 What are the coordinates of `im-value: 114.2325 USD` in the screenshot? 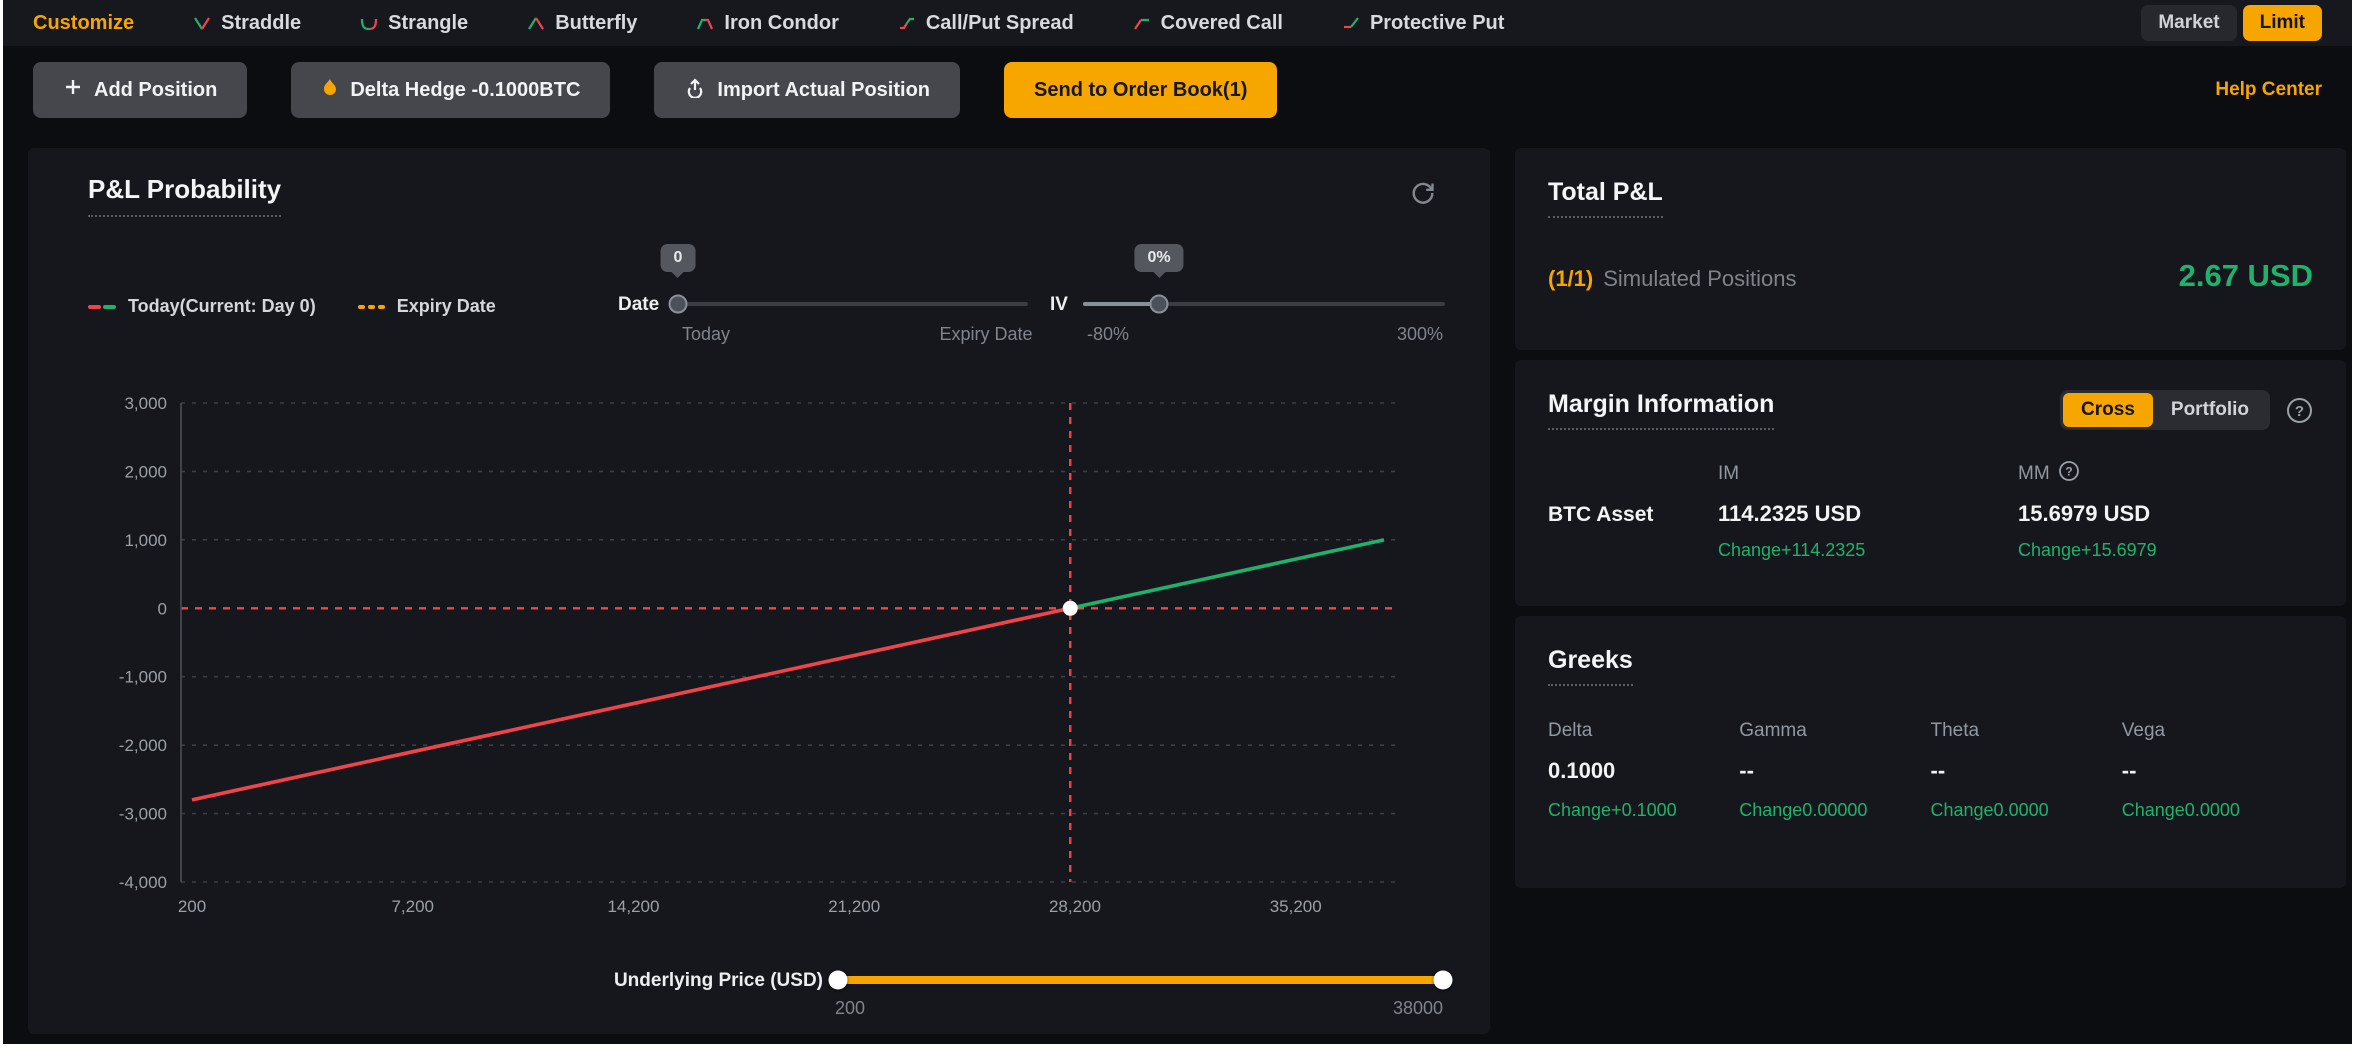 It's located at (1790, 513).